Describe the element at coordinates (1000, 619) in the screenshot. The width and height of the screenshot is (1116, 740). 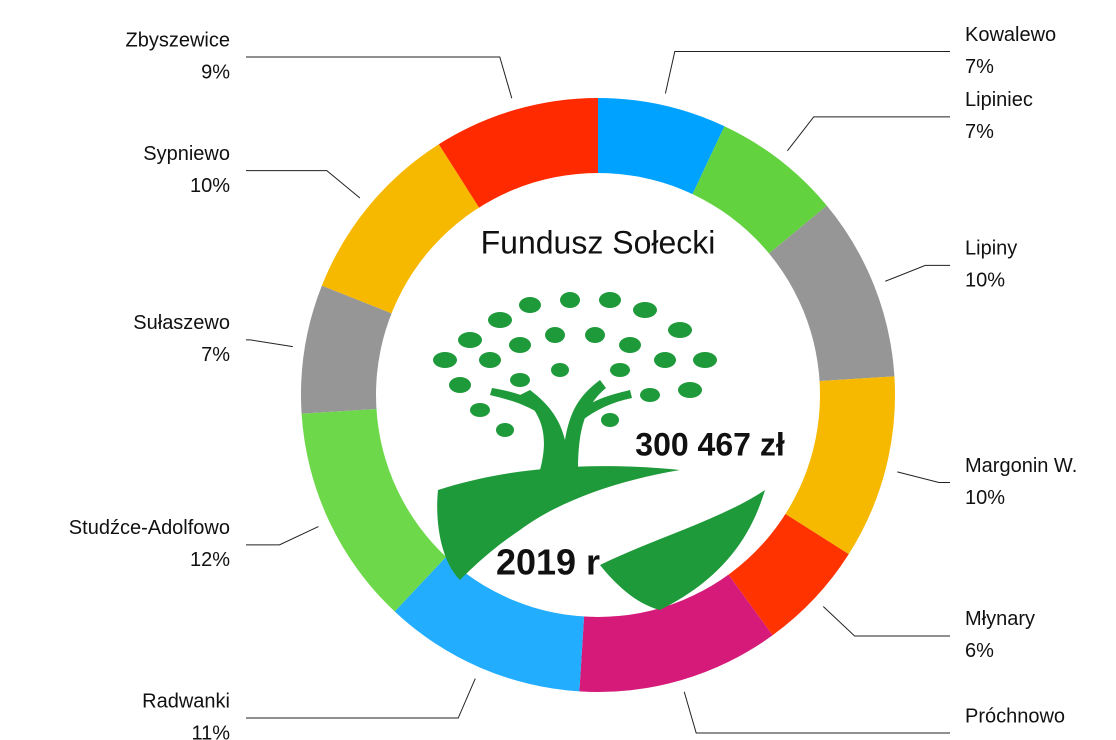
I see `slice-label: Młynary` at that location.